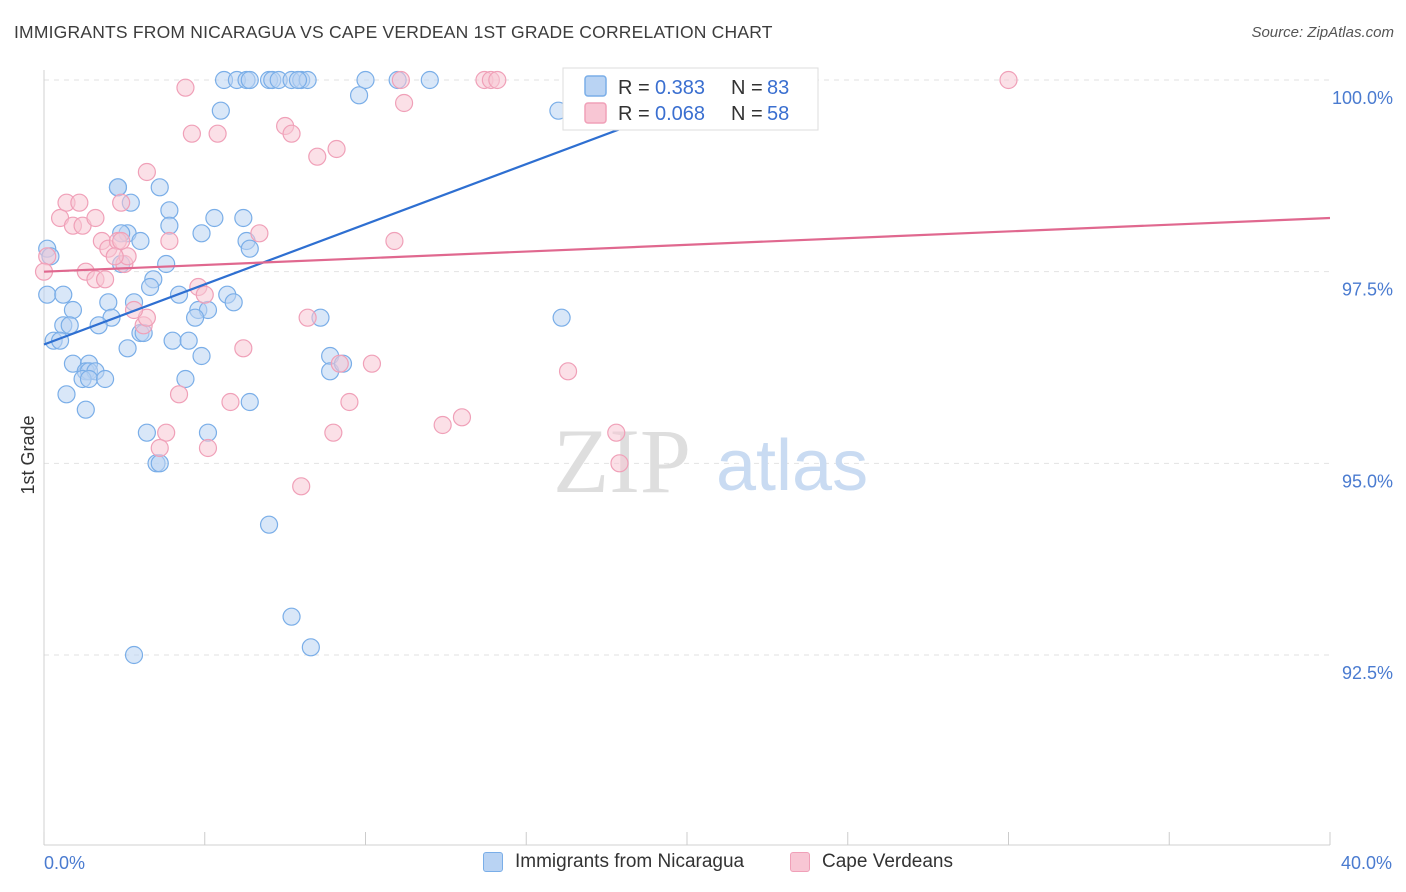  I want to click on legend-swatch-nicaragua, so click(595, 86).